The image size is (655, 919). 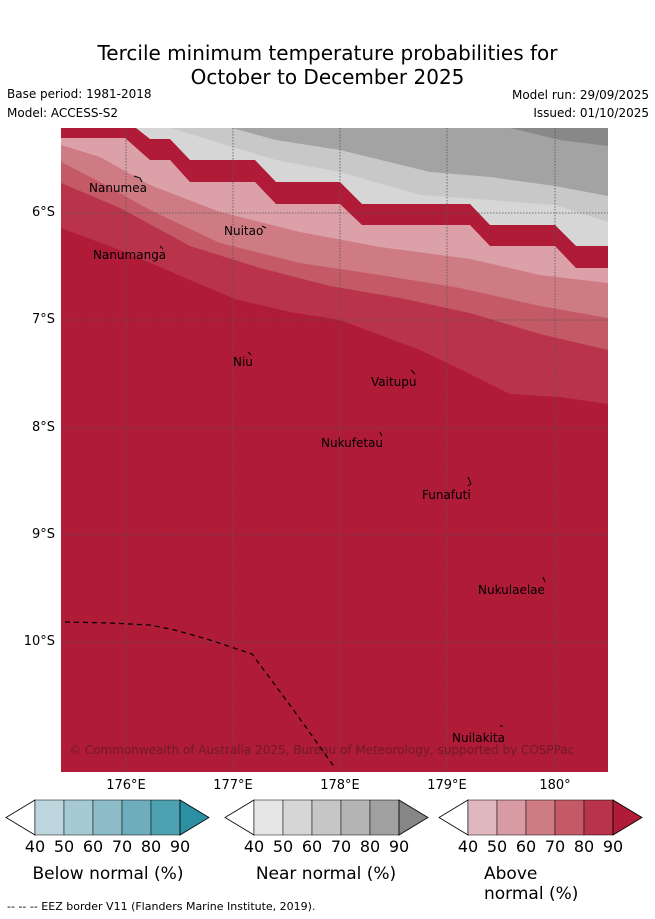 I want to click on near-normal-colorbar-tick: 70, so click(x=341, y=846).